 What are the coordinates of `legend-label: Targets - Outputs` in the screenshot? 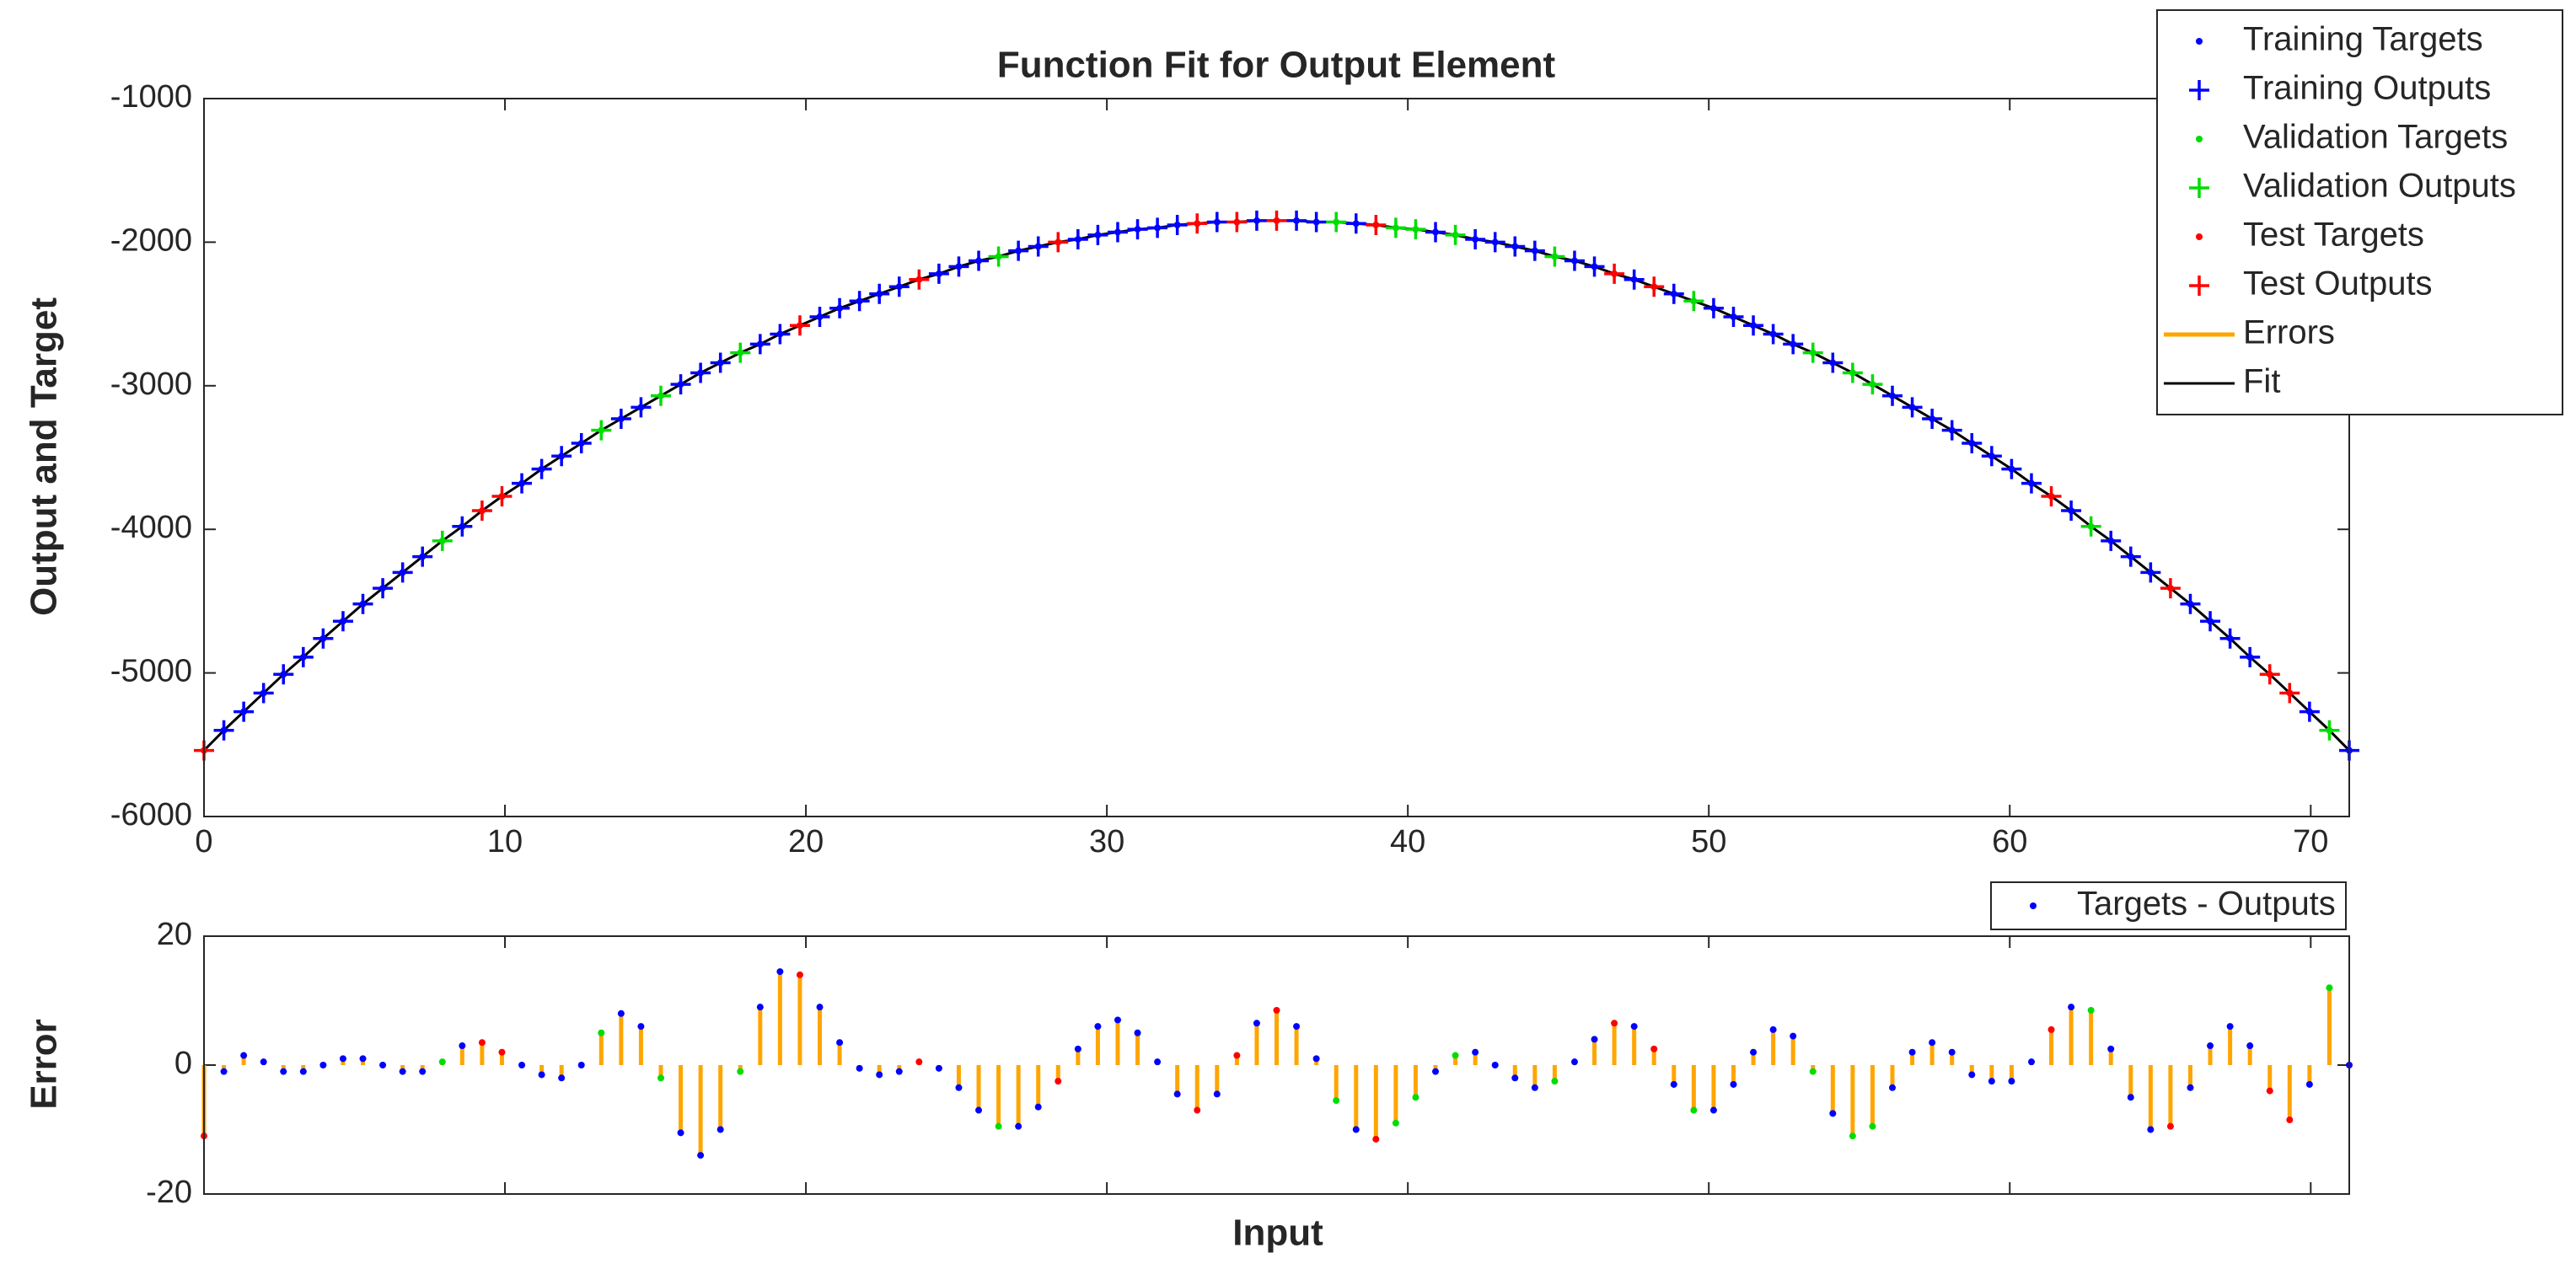 It's located at (2206, 904).